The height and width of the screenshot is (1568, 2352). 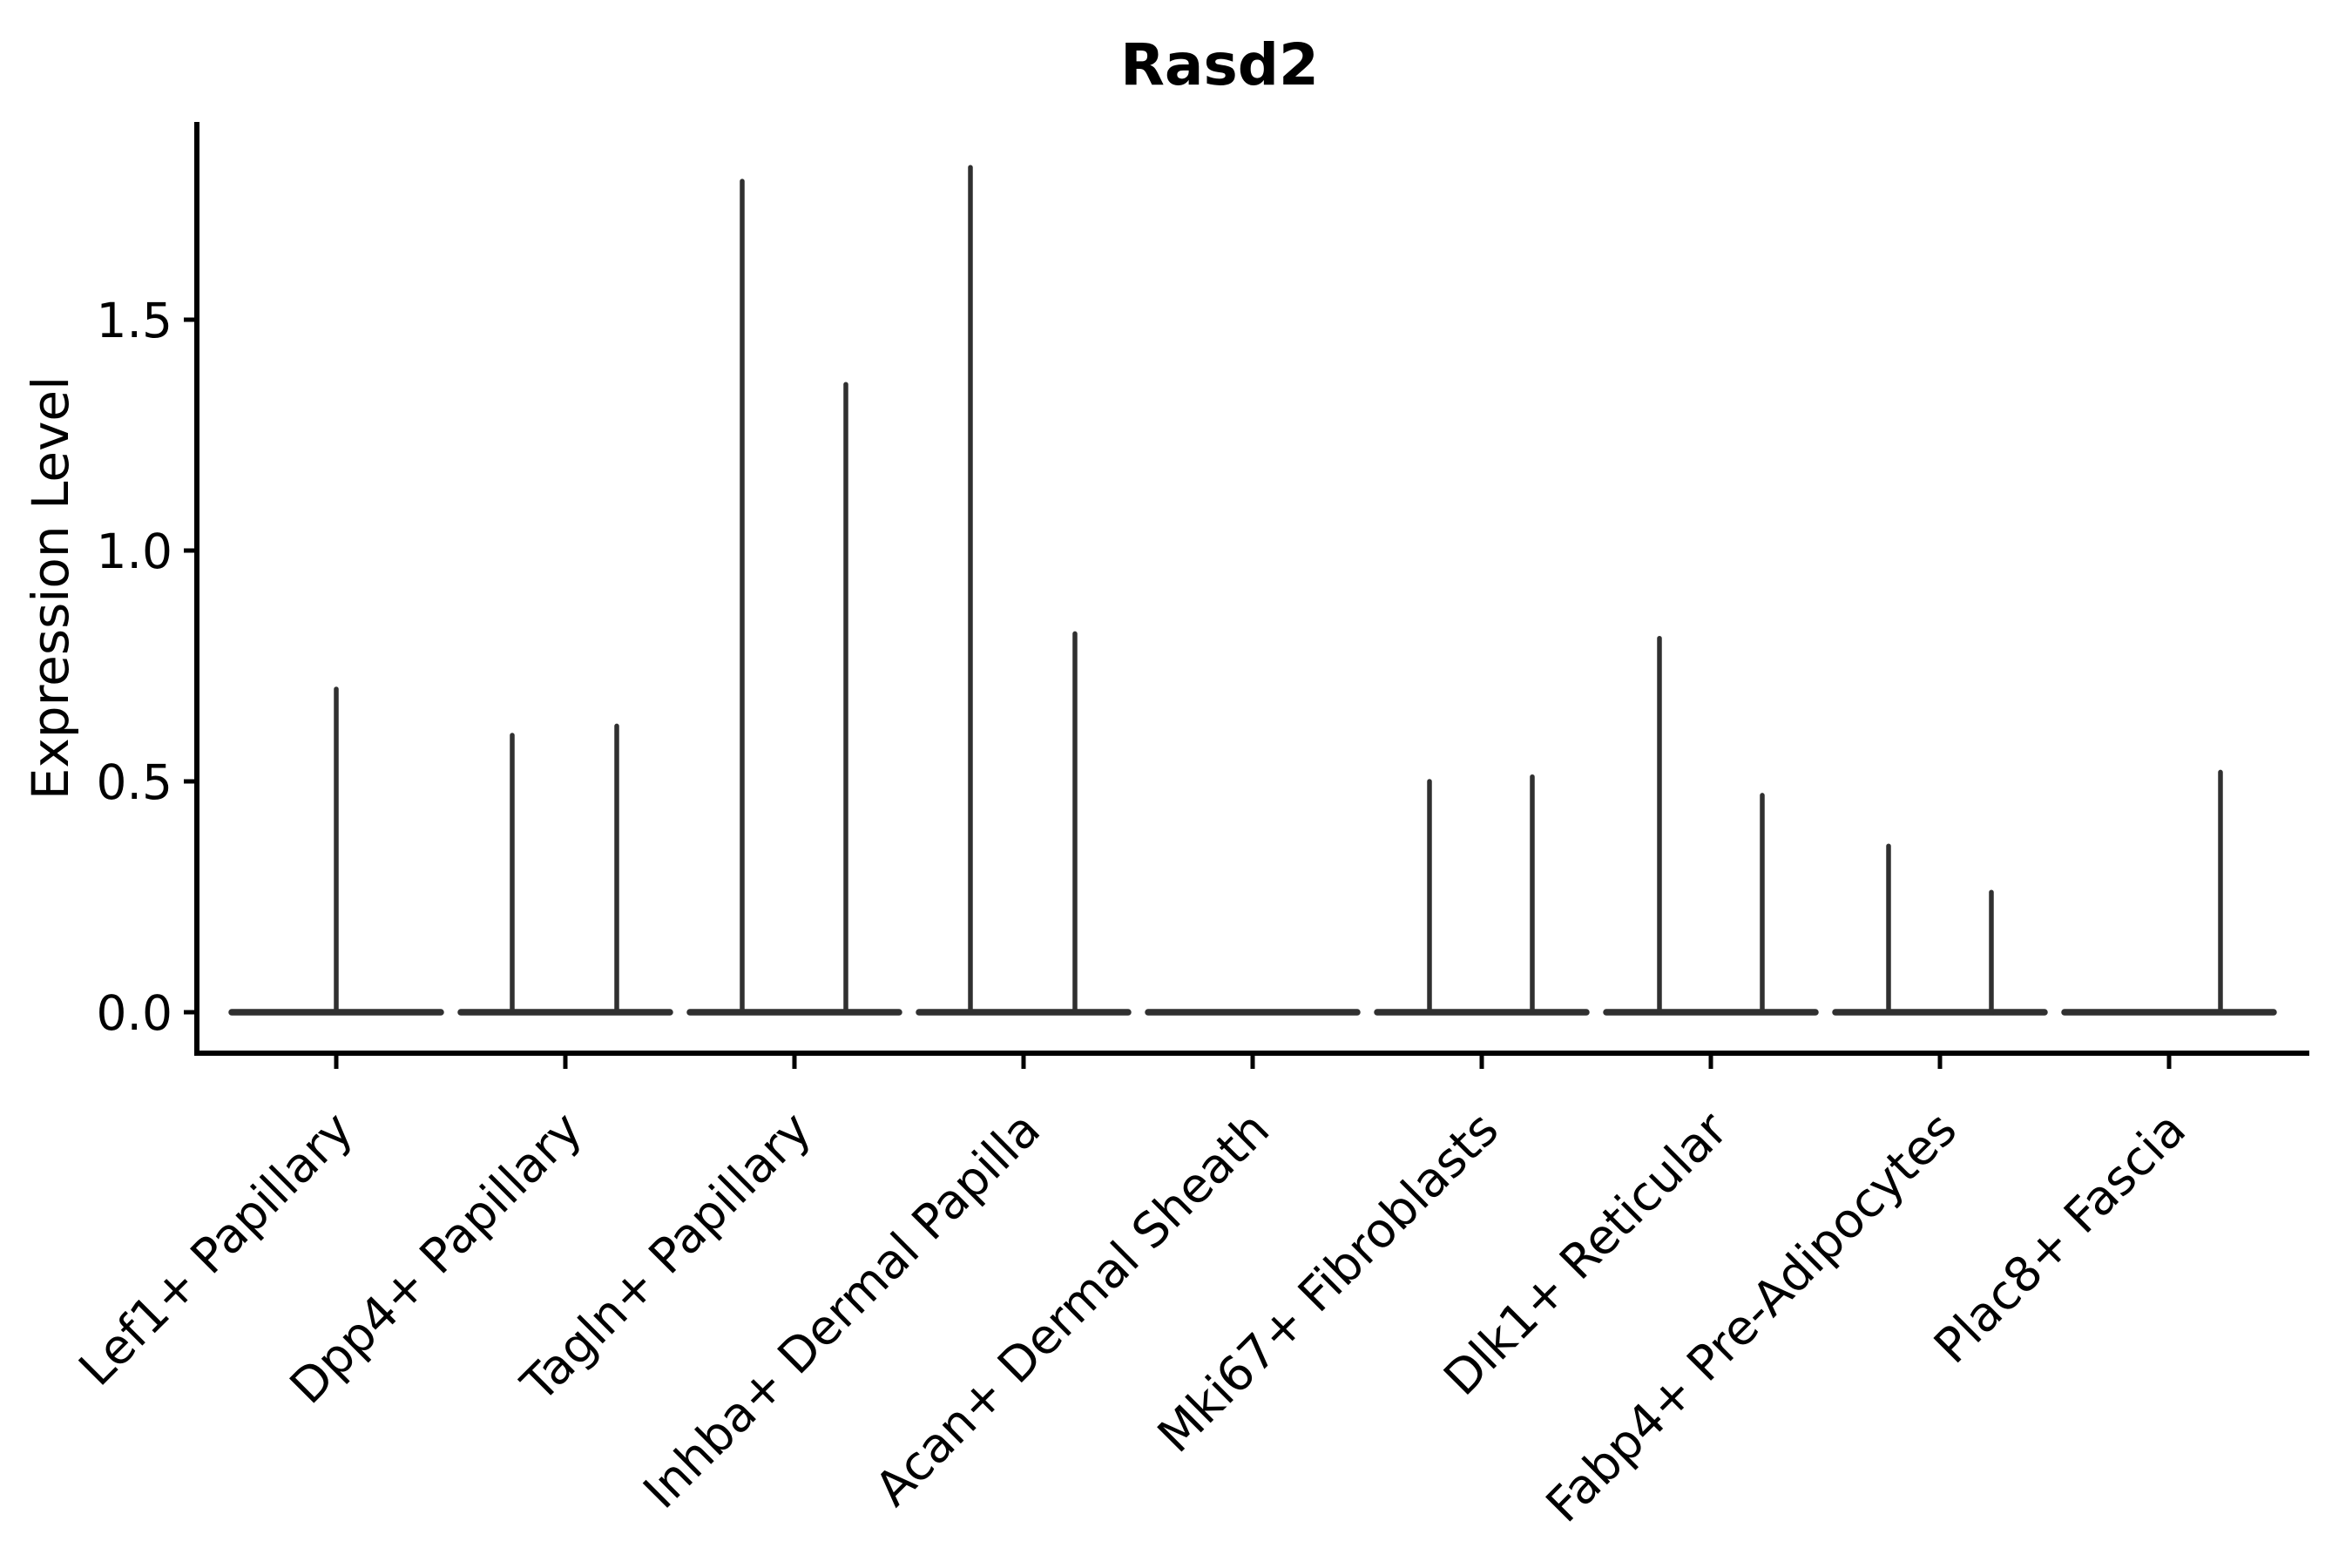 What do you see at coordinates (50, 588) in the screenshot?
I see `y-axis-label: Expression Level` at bounding box center [50, 588].